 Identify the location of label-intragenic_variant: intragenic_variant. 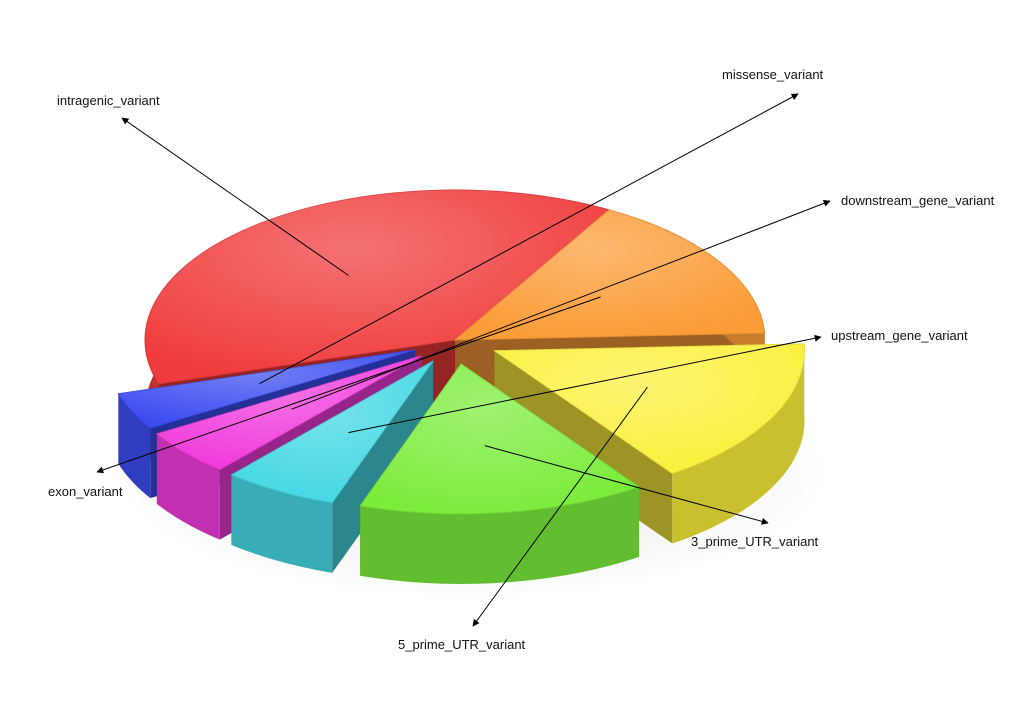
(108, 100).